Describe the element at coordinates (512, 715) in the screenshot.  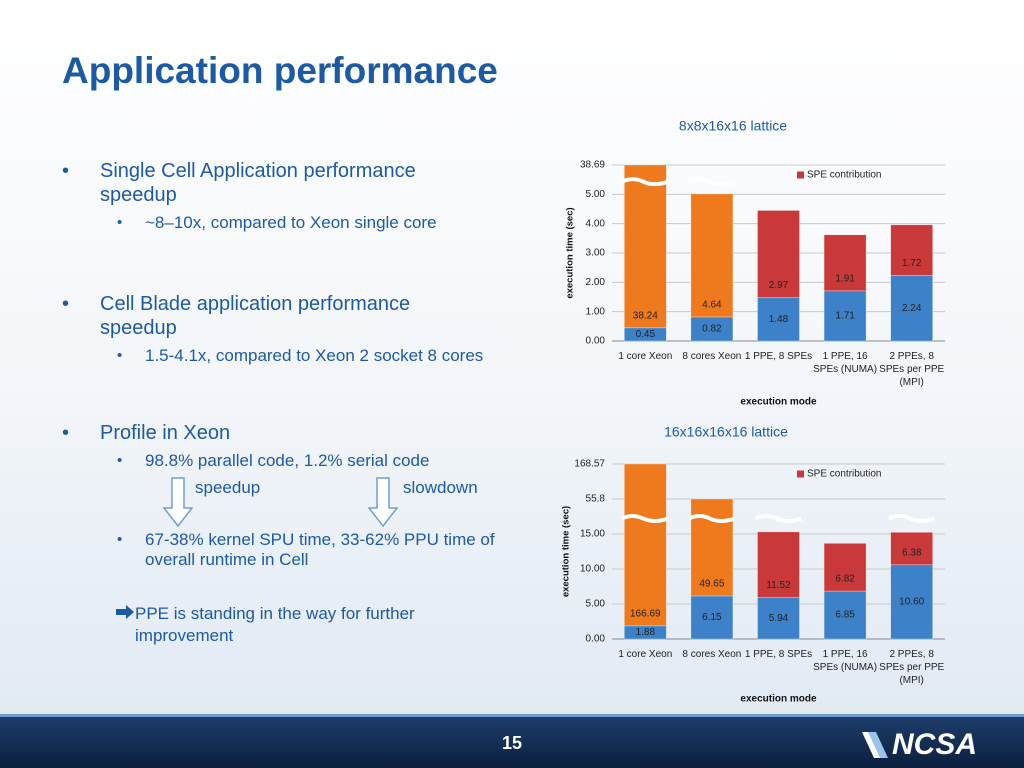
I see `footer-rule` at that location.